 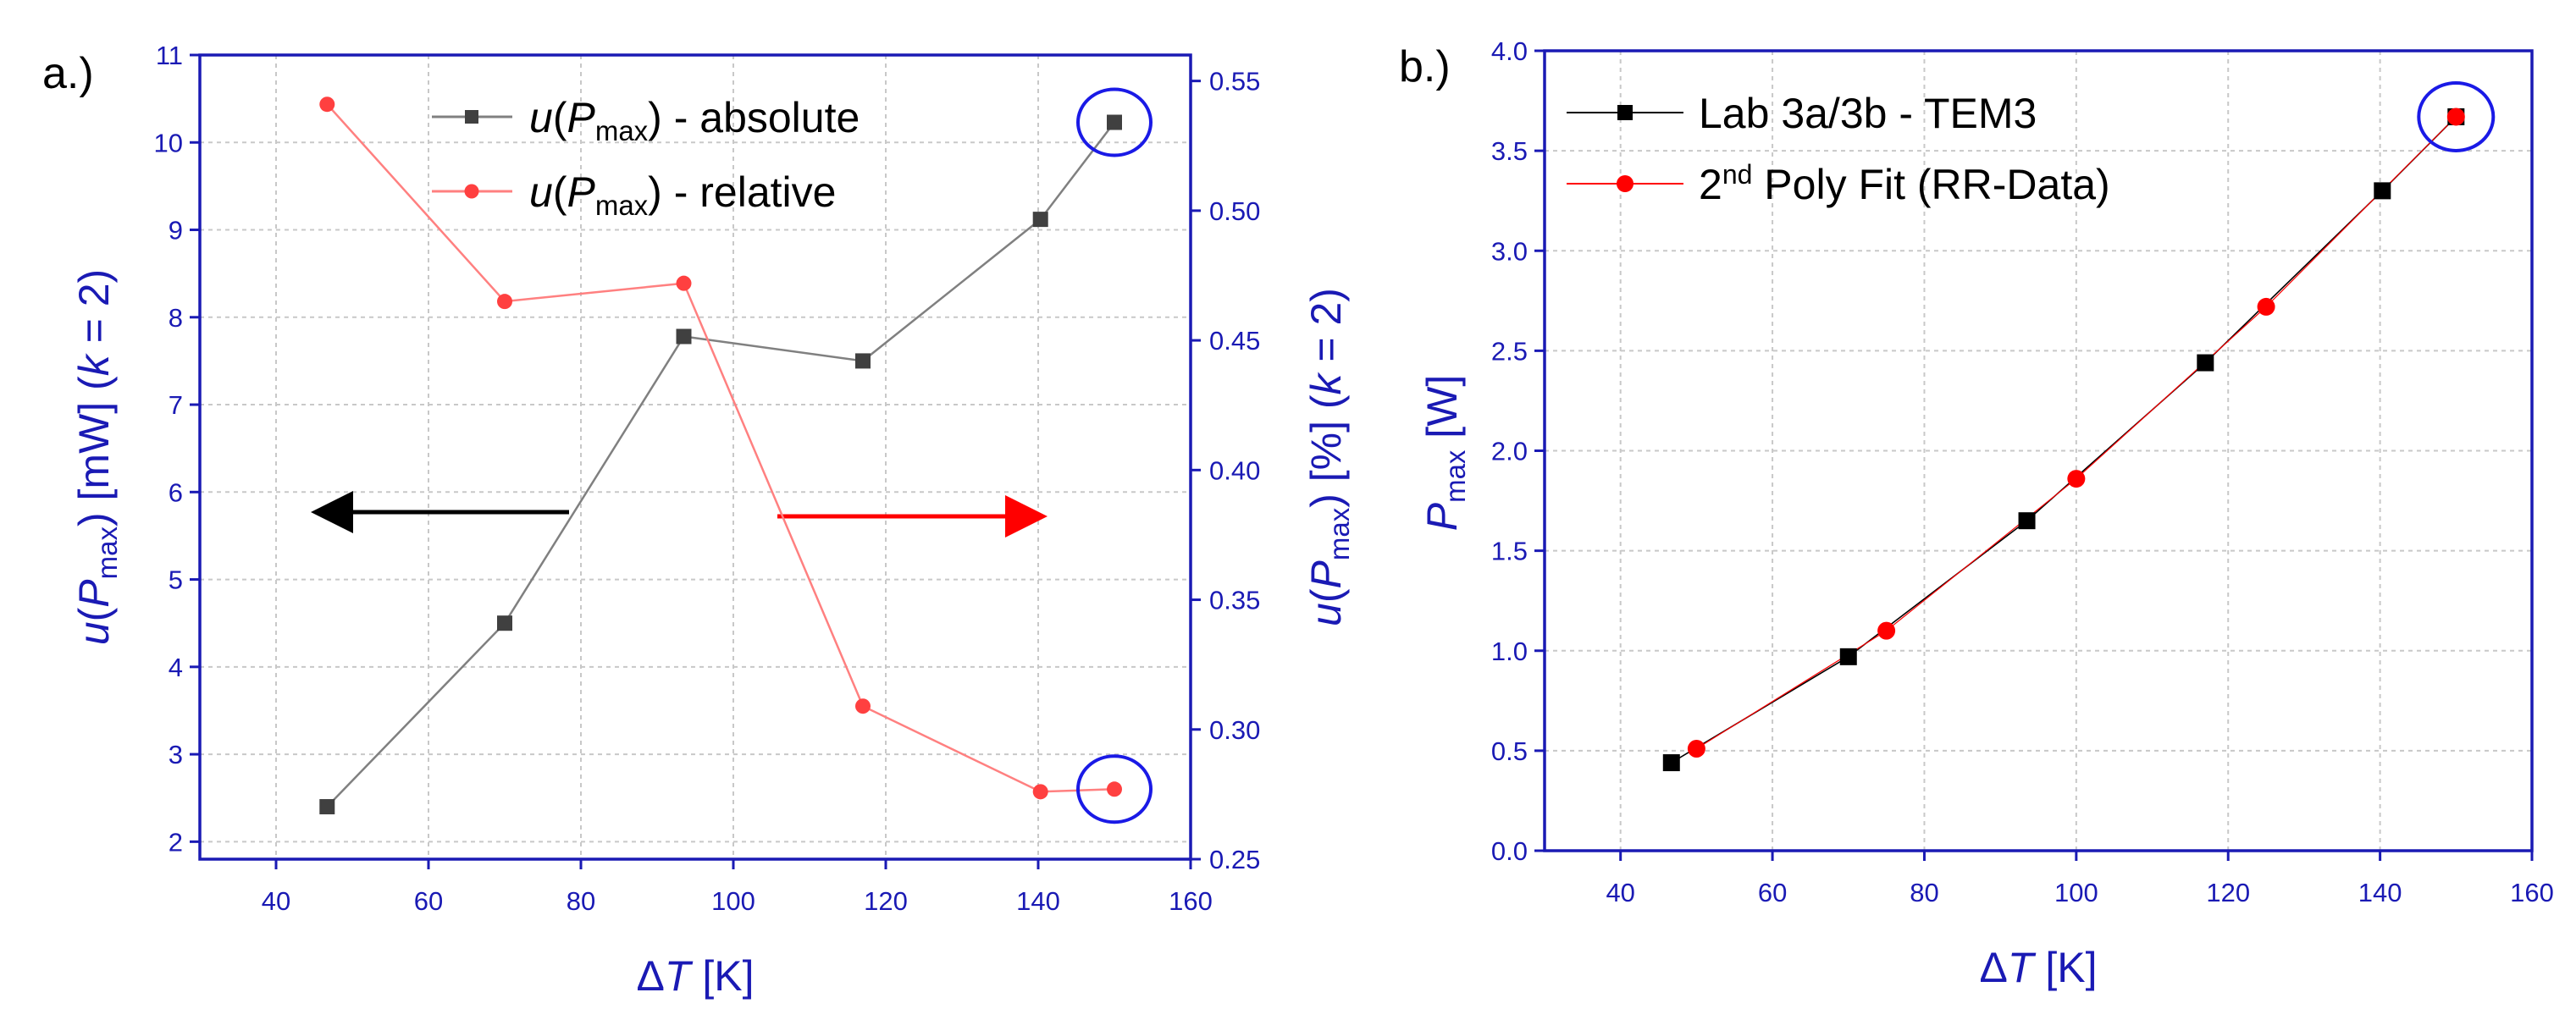 I want to click on panel-b-highlight-circles, so click(x=2456, y=116).